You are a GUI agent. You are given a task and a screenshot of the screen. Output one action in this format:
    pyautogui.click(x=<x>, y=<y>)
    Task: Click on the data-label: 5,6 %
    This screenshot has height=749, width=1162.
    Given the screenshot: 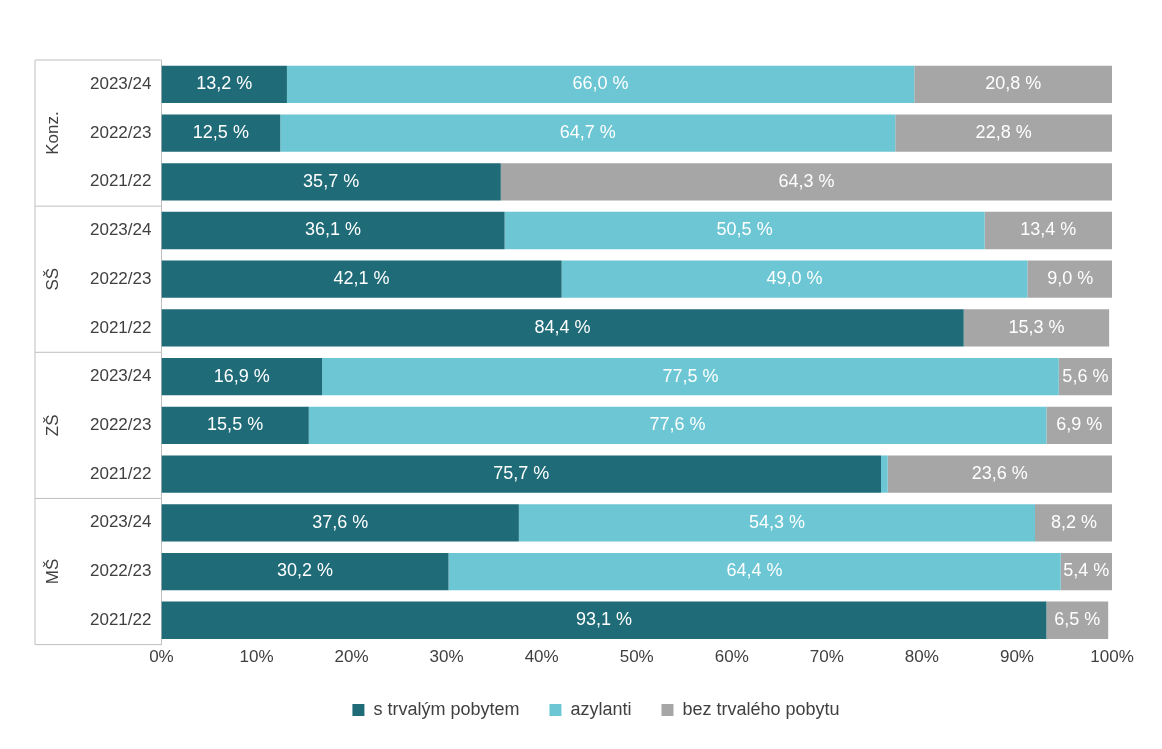 What is the action you would take?
    pyautogui.click(x=1085, y=375)
    